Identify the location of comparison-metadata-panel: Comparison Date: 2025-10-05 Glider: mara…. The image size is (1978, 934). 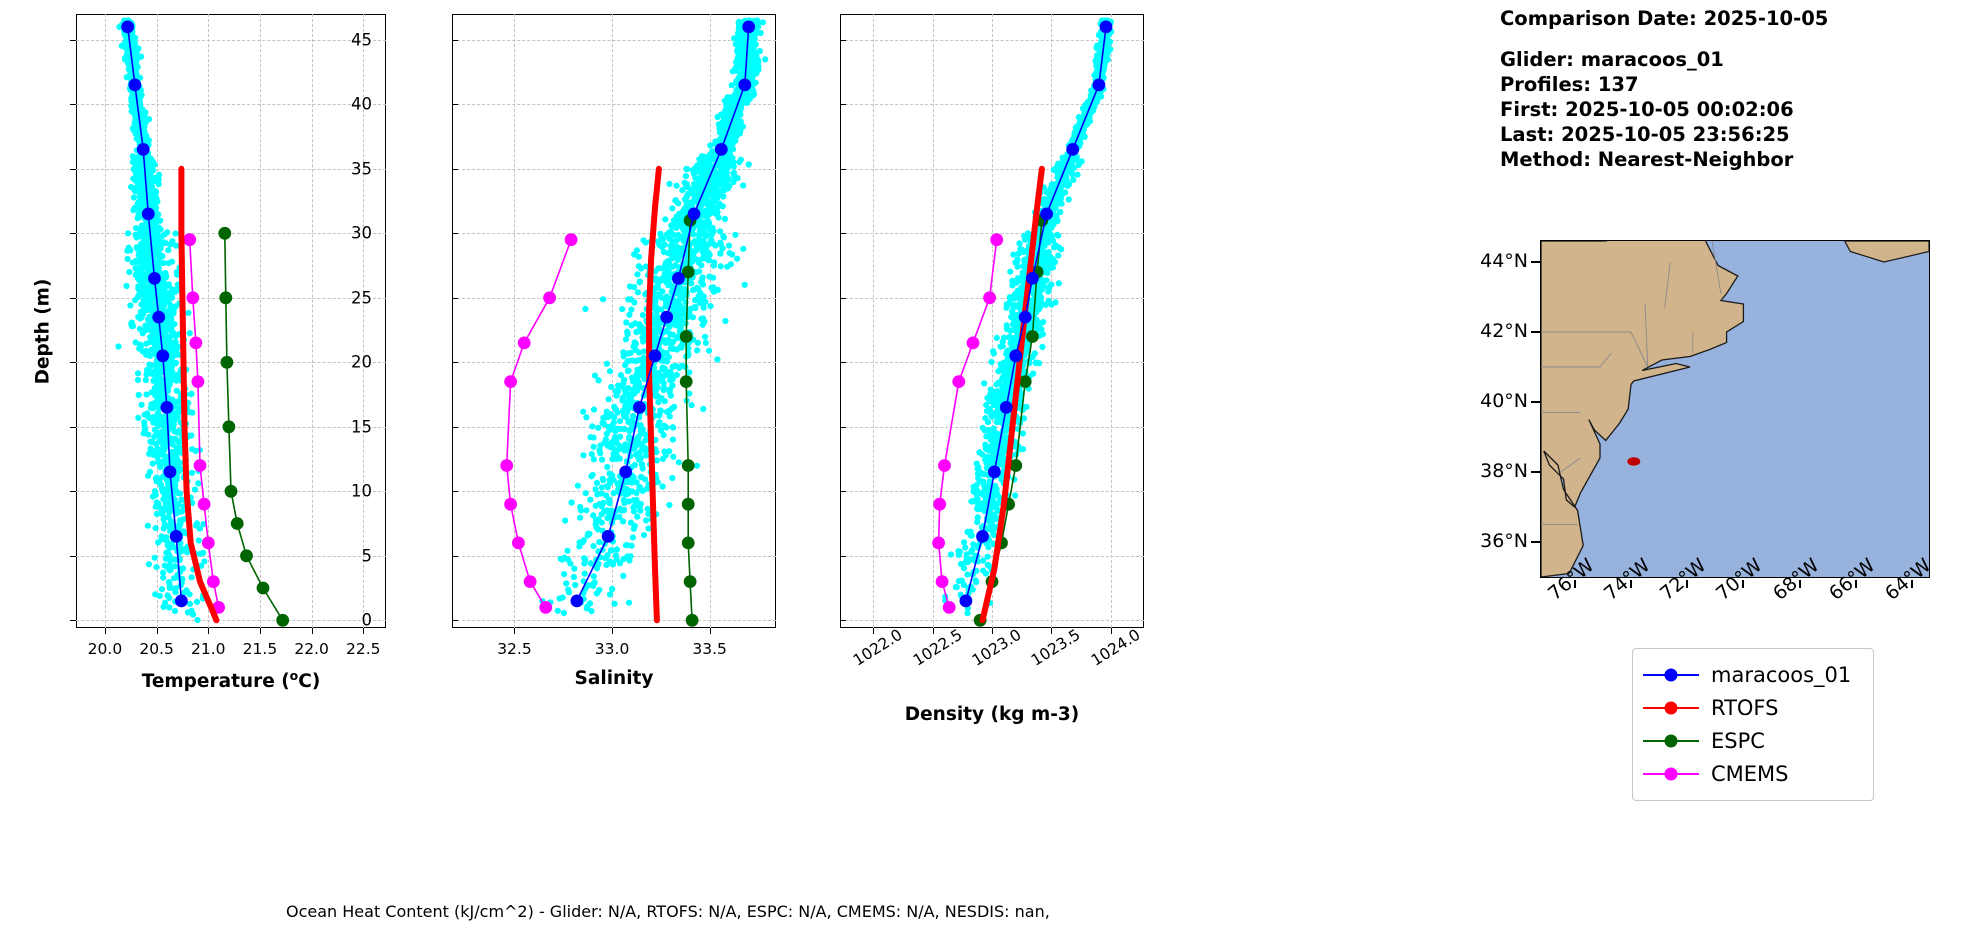
(1735, 89).